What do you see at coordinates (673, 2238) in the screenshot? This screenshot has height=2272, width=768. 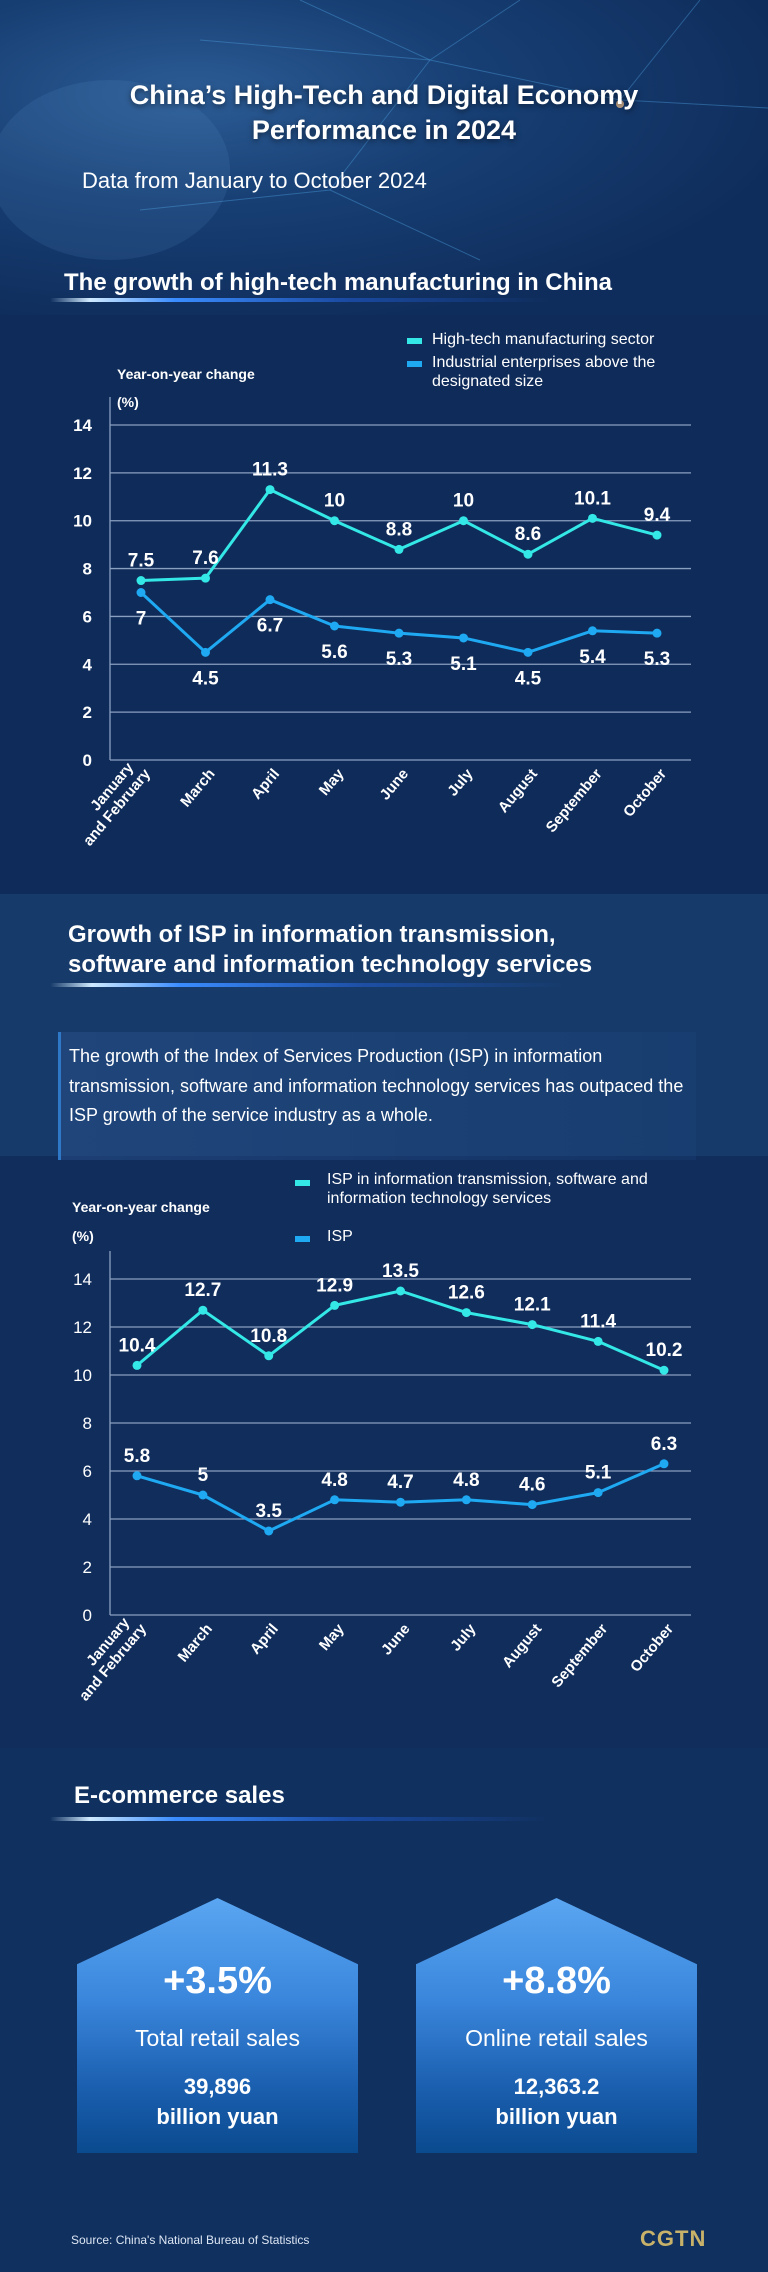 I see `cgtn-logo: CGTN` at bounding box center [673, 2238].